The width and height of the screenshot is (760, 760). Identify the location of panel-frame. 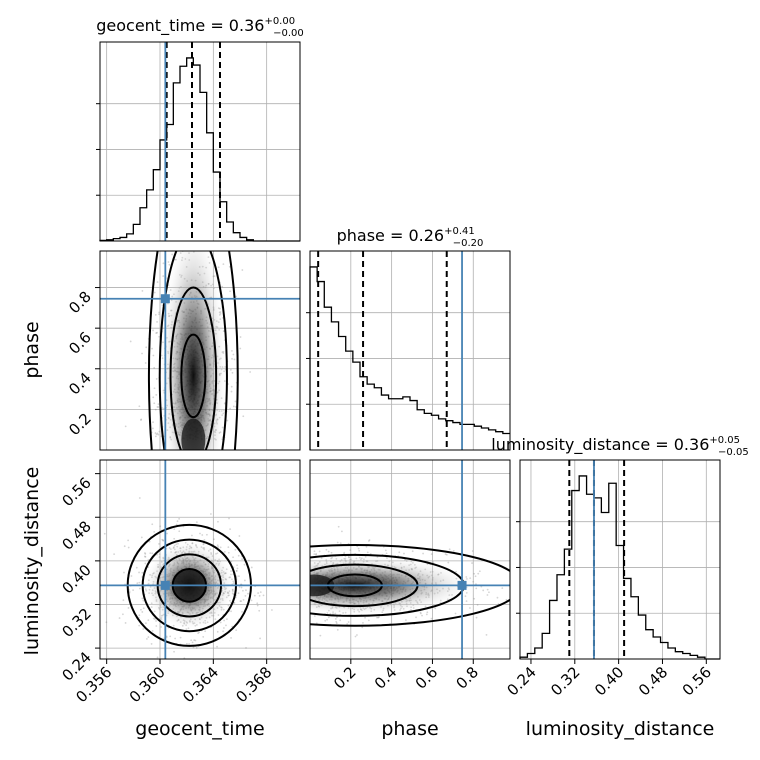
(200, 350).